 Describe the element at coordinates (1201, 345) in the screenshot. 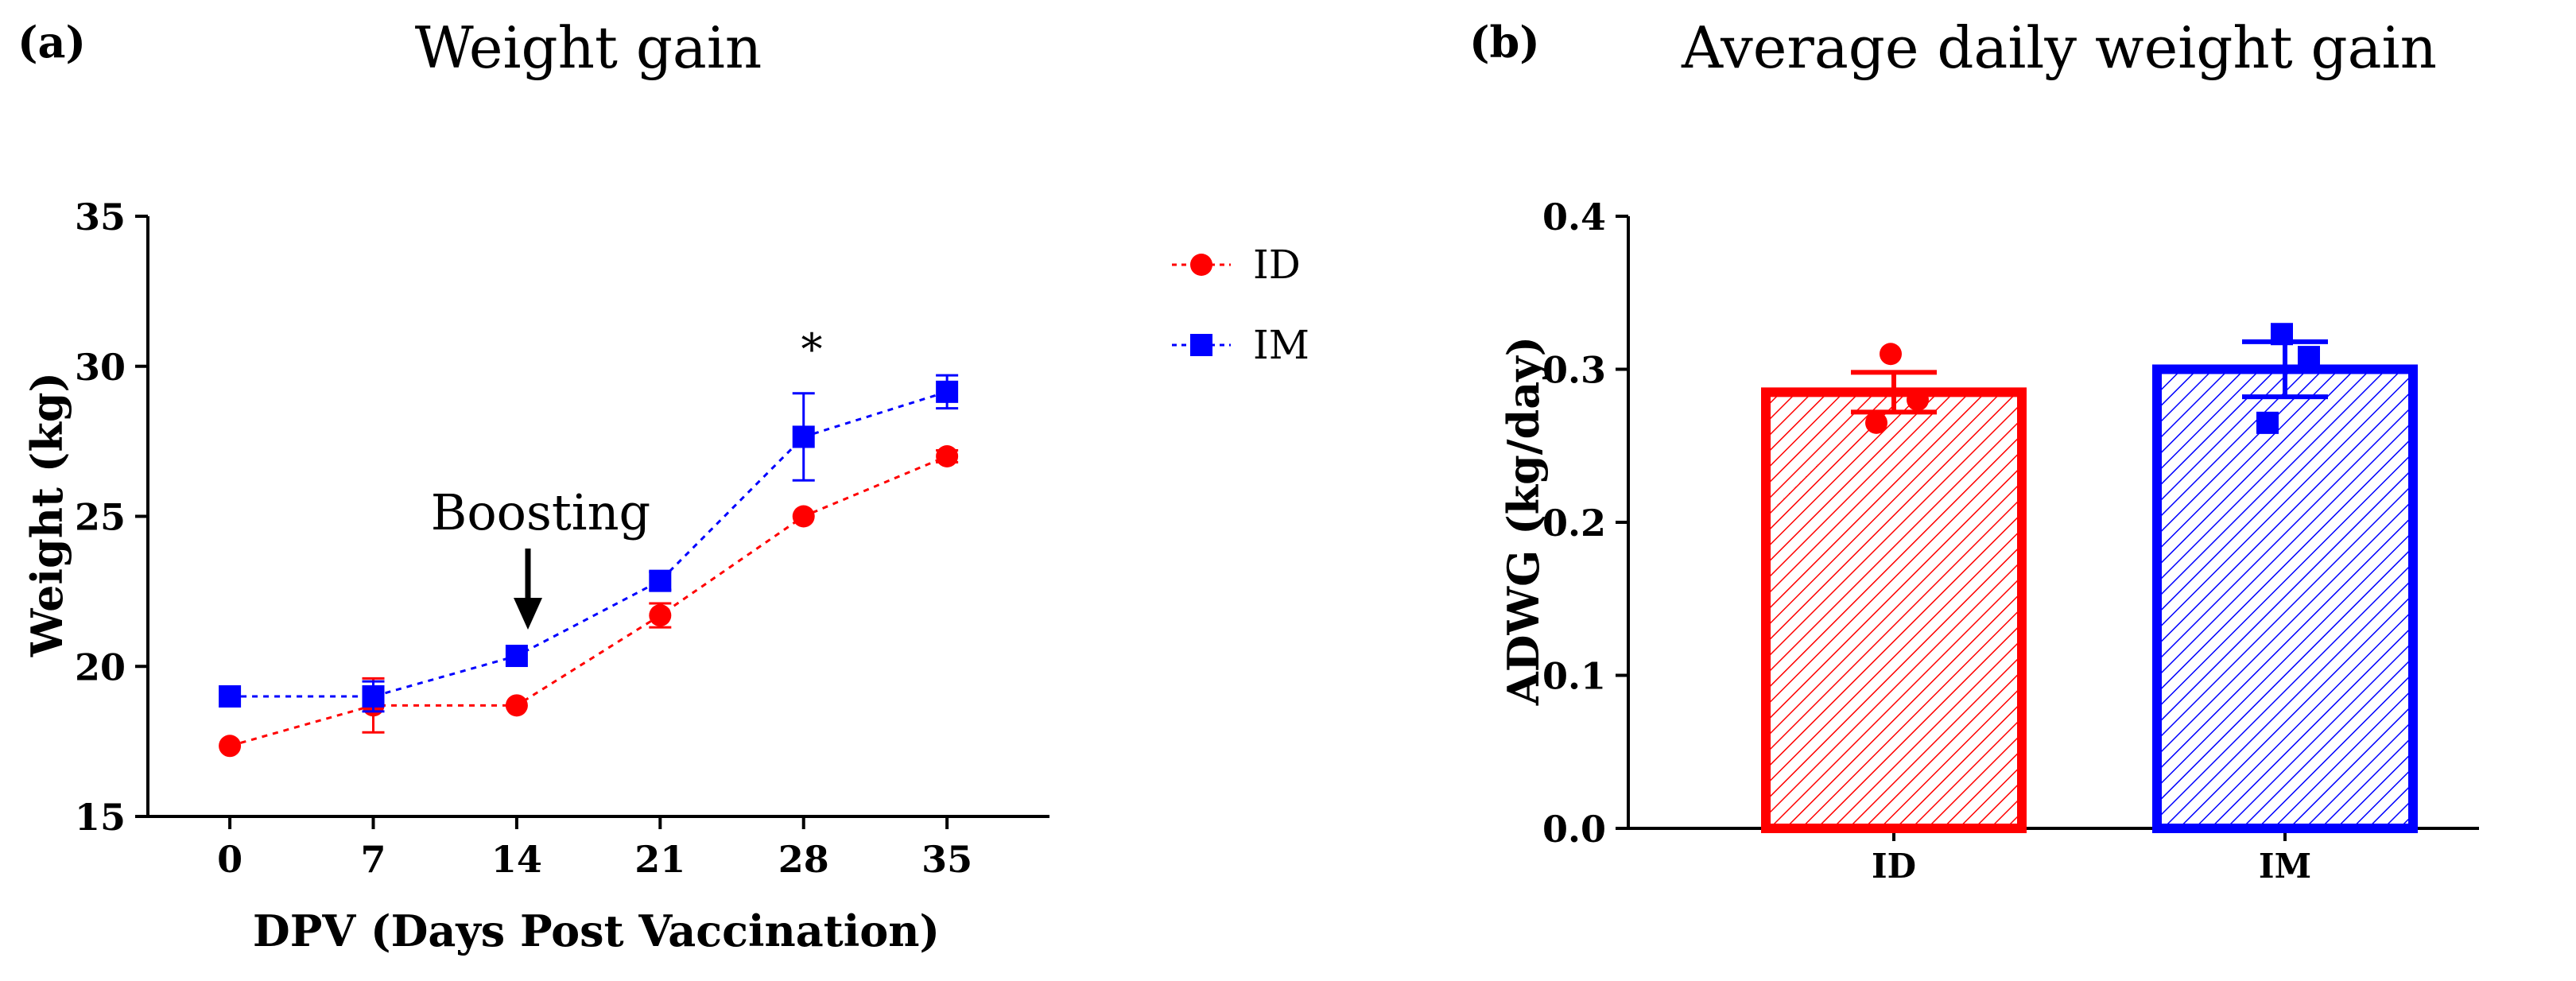

I see `legend-im-marker` at that location.